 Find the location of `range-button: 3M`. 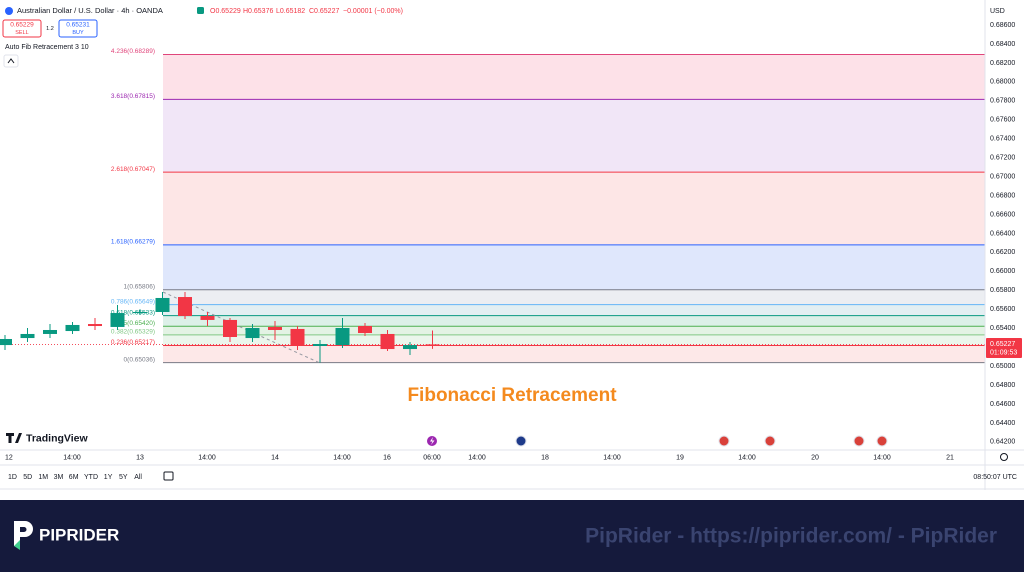

range-button: 3M is located at coordinates (59, 477).